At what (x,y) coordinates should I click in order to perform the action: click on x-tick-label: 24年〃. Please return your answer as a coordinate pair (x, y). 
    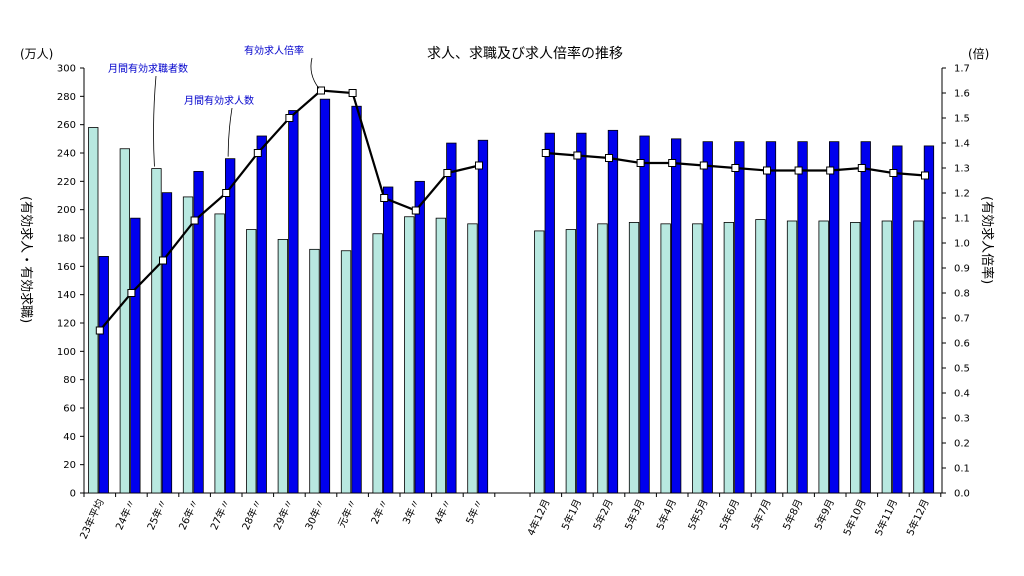
    Looking at the image, I should click on (126, 514).